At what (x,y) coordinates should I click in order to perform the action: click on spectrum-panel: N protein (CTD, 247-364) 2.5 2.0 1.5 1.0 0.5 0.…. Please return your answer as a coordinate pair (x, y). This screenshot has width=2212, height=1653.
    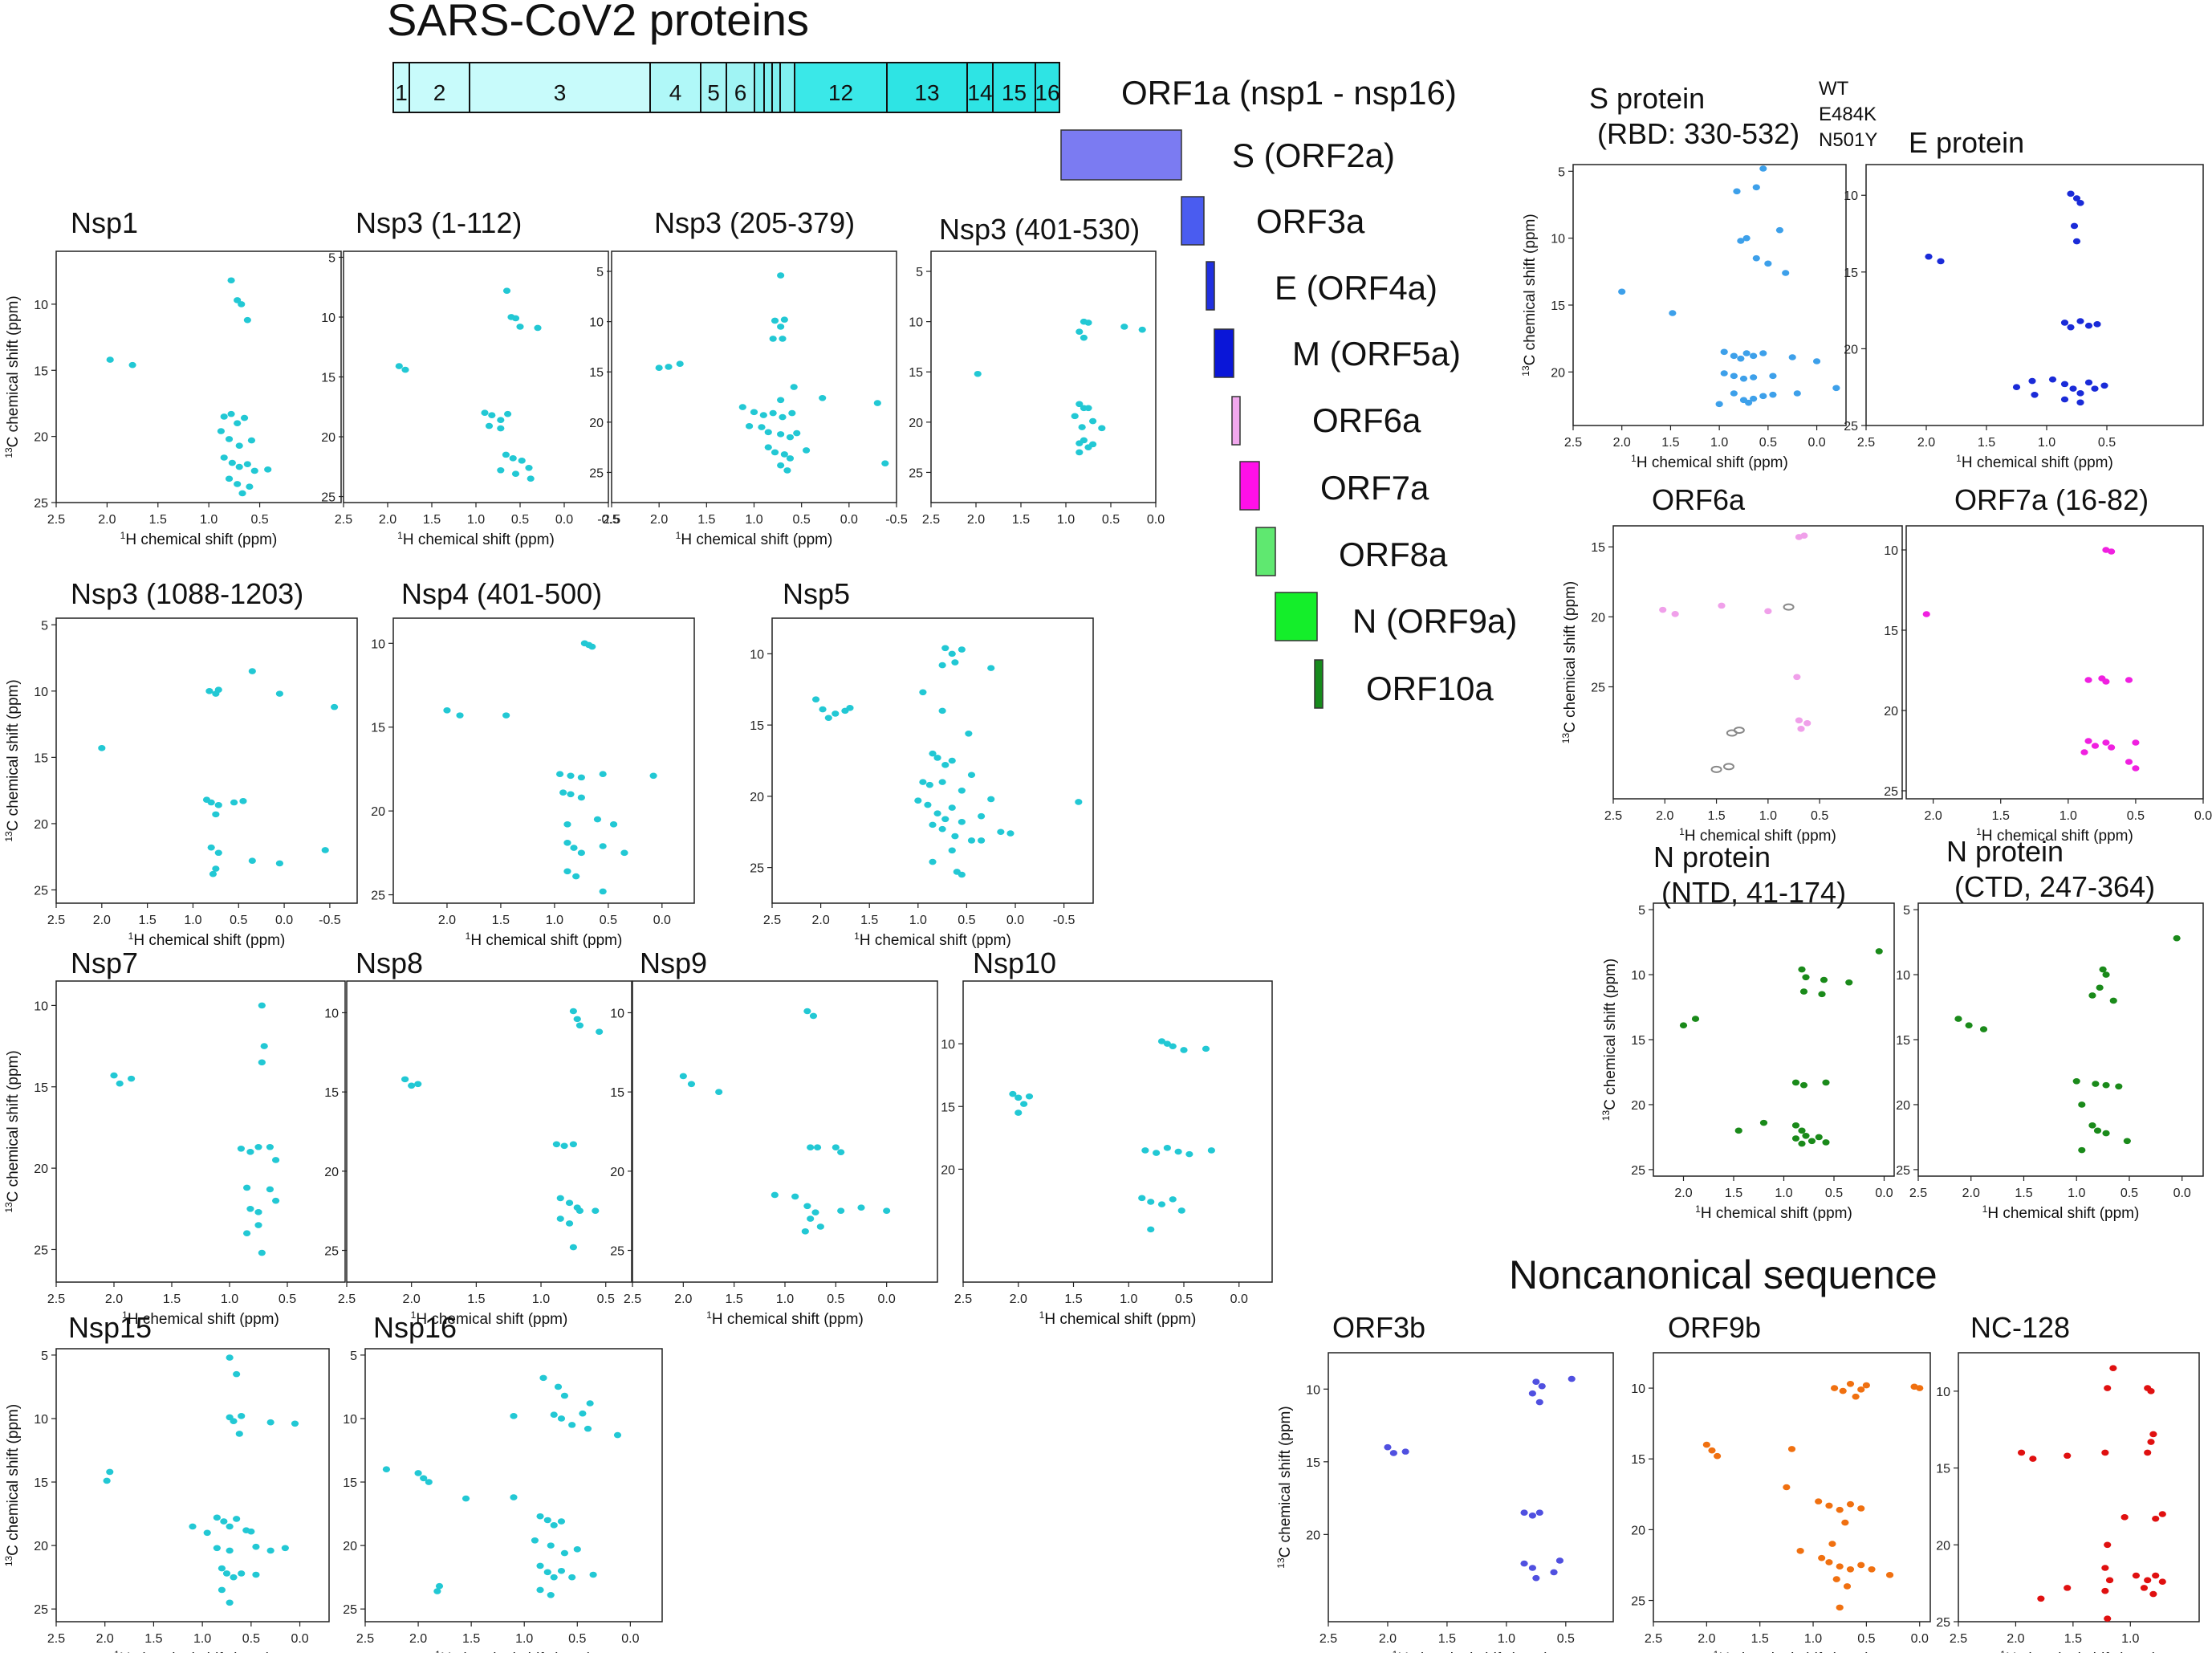
    Looking at the image, I should click on (2050, 1029).